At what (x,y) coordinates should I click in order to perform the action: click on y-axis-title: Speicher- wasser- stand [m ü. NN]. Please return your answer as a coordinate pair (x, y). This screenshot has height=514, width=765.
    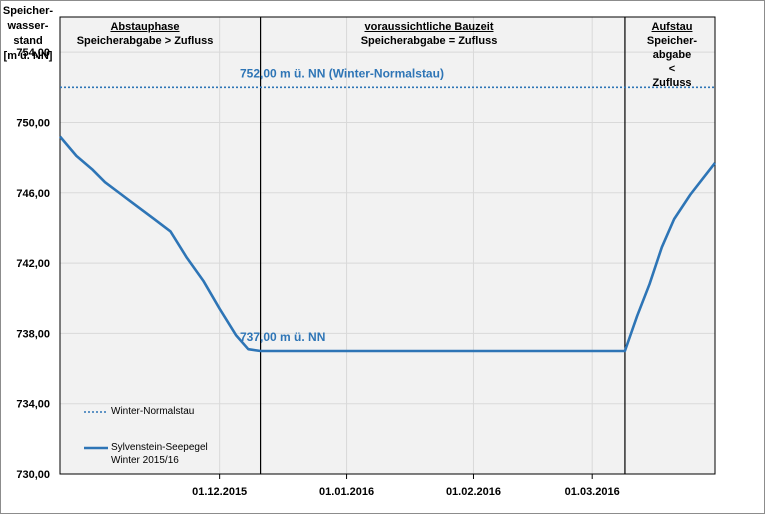
    Looking at the image, I should click on (28, 33).